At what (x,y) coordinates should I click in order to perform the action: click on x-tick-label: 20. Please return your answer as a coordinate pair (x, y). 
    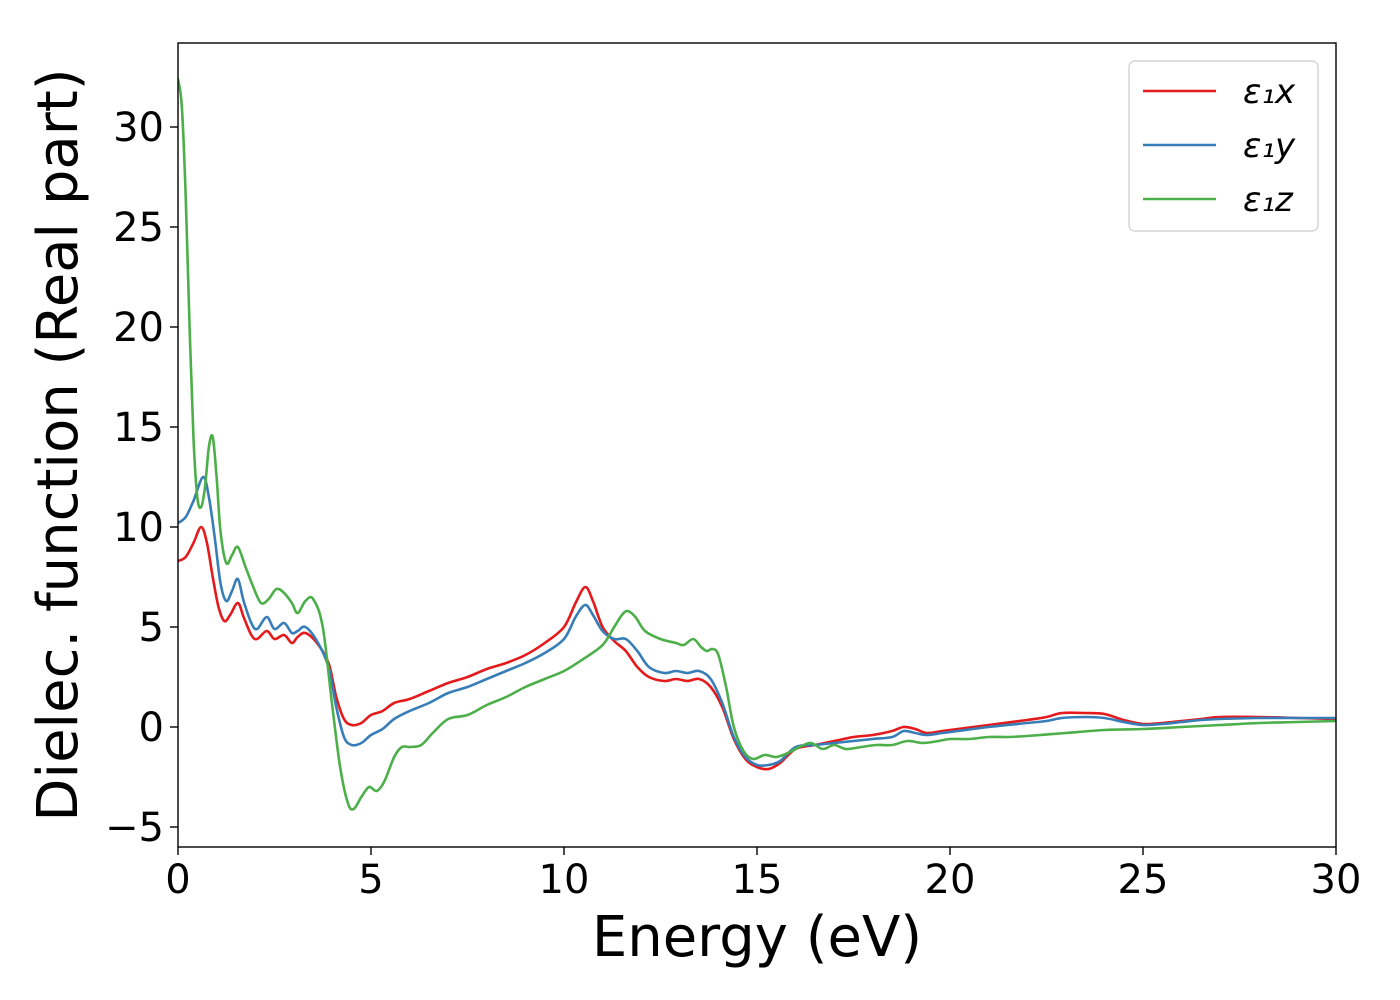
    Looking at the image, I should click on (950, 880).